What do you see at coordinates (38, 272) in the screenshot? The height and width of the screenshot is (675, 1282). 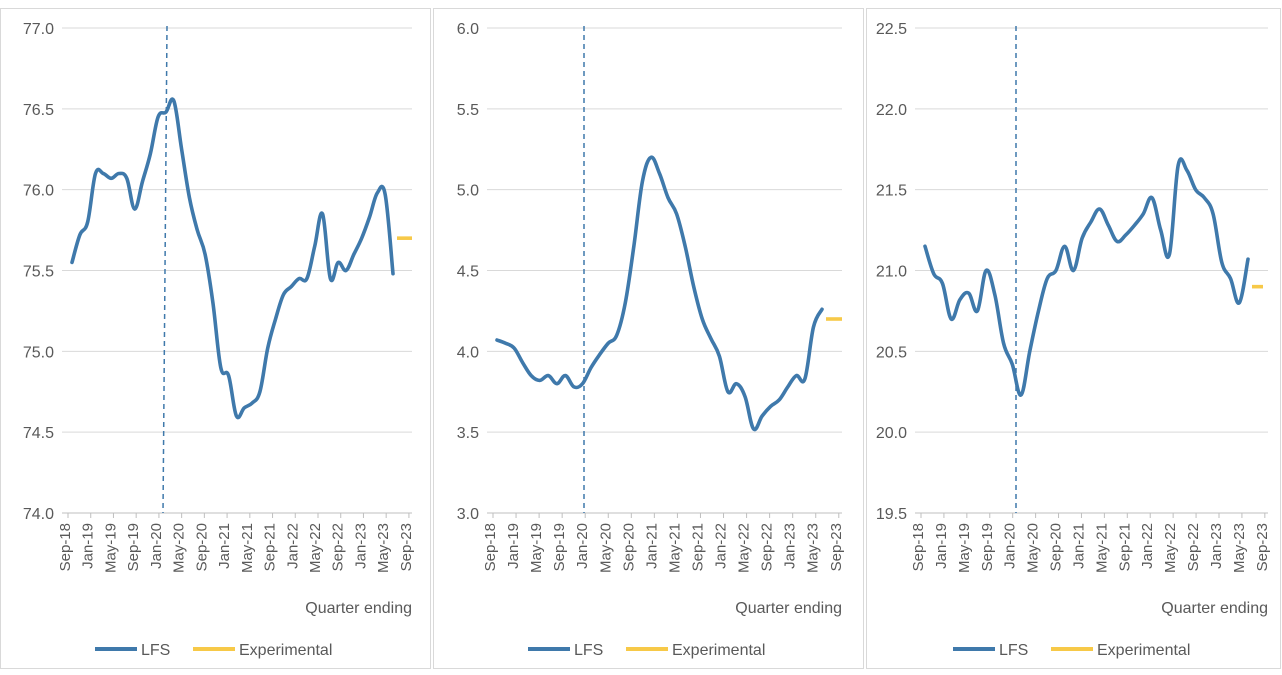 I see `y-tick-label: 75.5` at bounding box center [38, 272].